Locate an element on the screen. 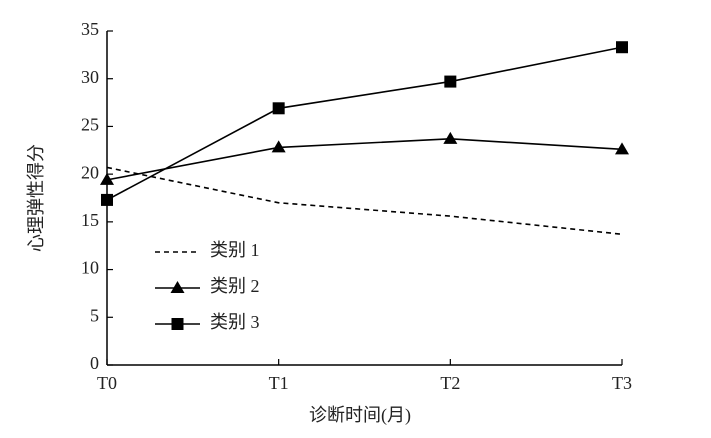 The height and width of the screenshot is (438, 711). legend-label: 类别 1 is located at coordinates (235, 250).